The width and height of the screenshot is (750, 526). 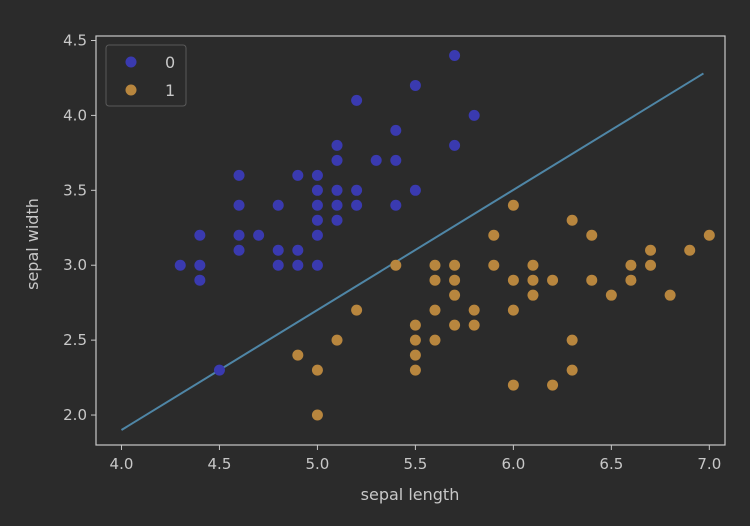 I want to click on y-tick-label: 4.5, so click(x=75, y=40).